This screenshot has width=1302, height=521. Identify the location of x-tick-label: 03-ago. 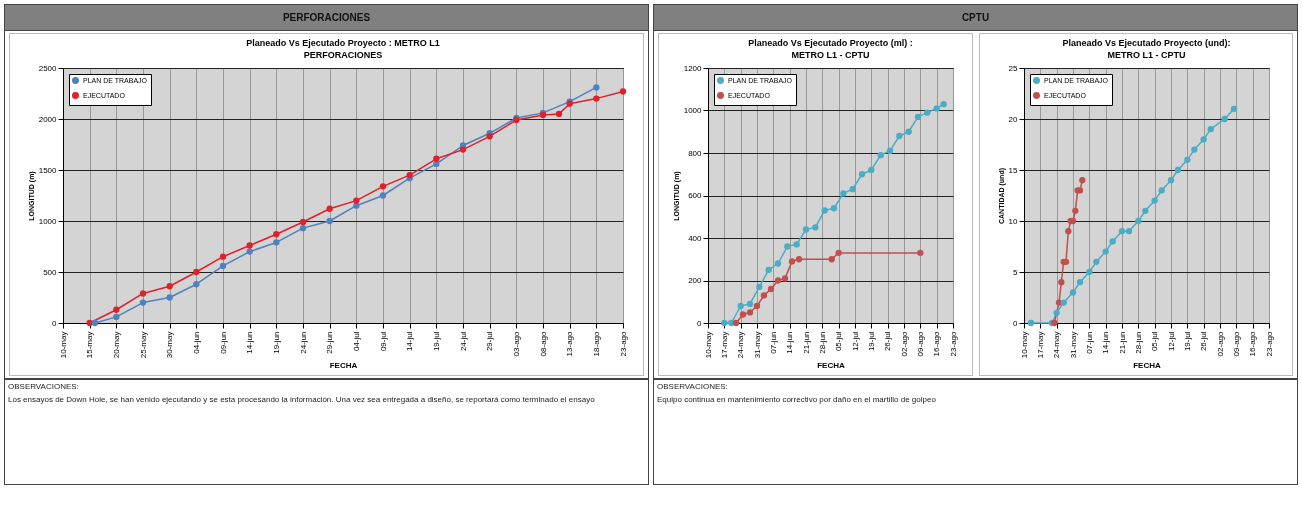
(516, 343).